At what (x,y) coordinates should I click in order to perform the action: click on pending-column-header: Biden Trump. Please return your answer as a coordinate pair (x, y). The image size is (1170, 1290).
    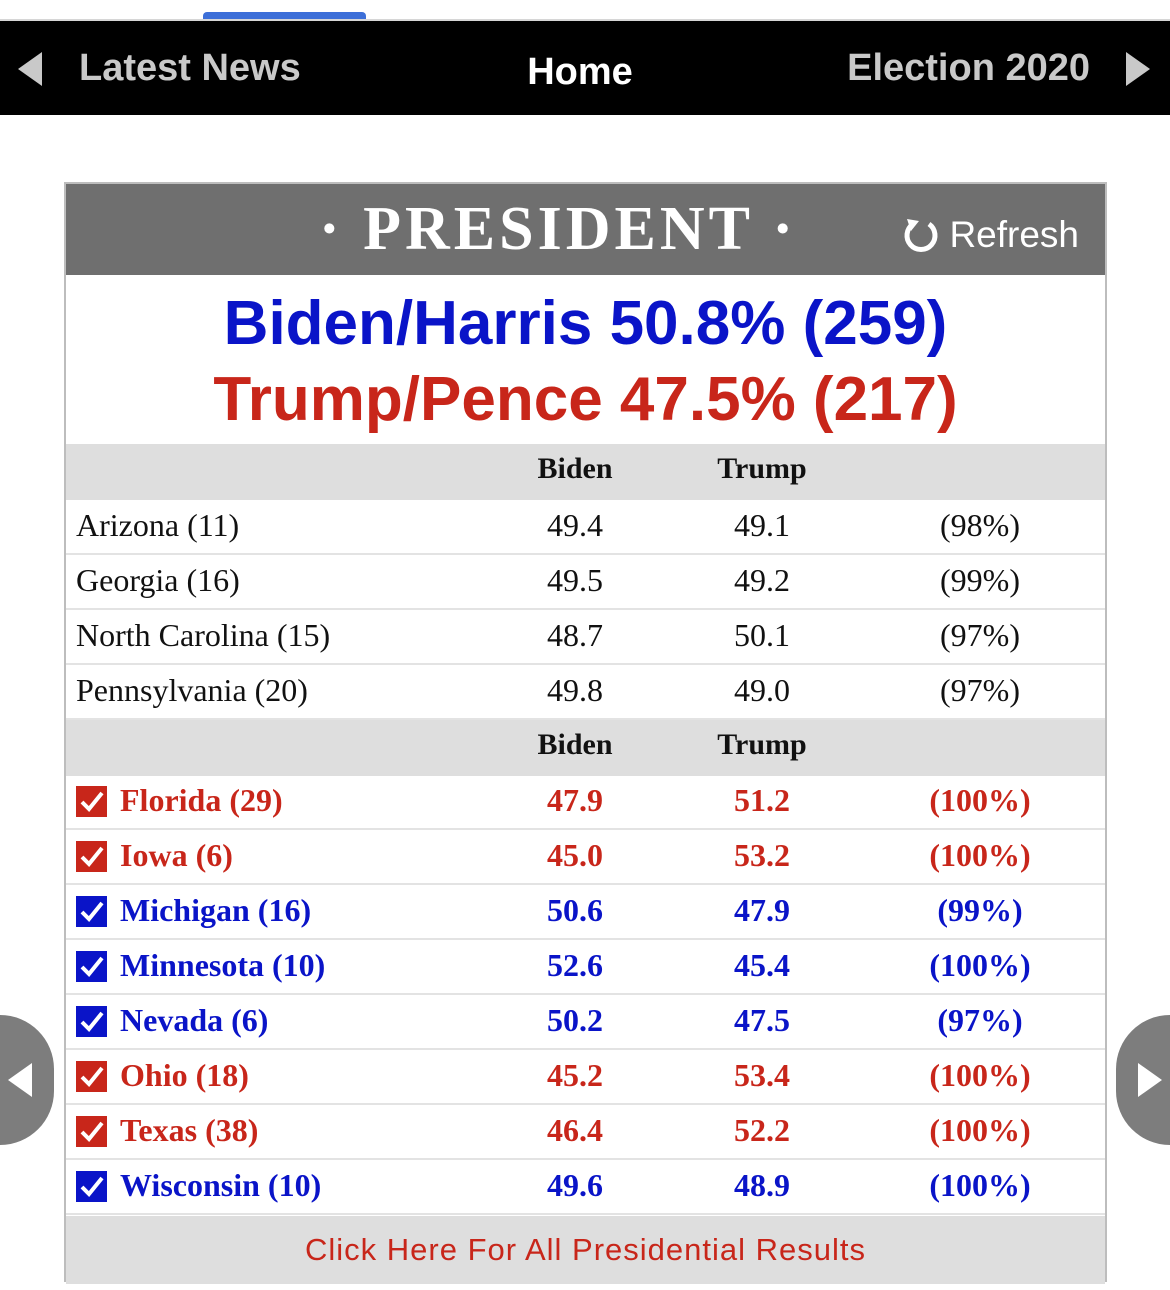
    Looking at the image, I should click on (585, 472).